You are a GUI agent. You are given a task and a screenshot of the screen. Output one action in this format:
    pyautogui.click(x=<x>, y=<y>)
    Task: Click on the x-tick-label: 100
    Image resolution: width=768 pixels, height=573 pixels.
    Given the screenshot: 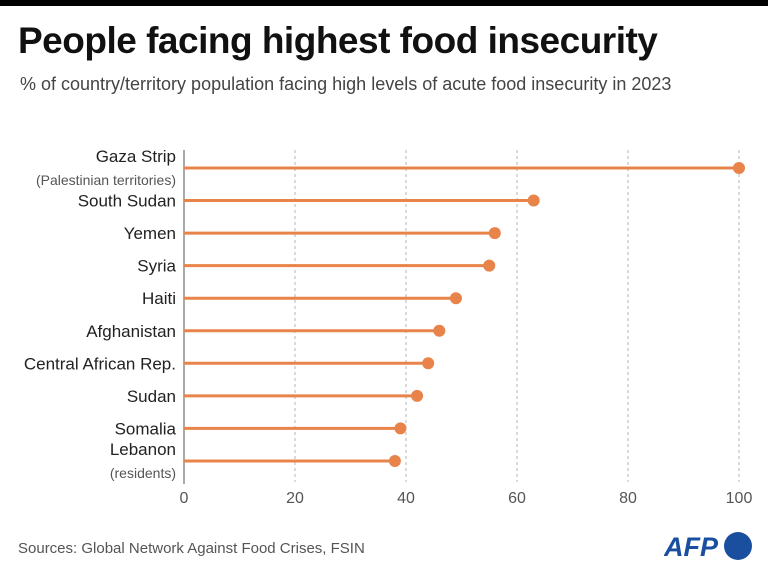 What is the action you would take?
    pyautogui.click(x=739, y=498)
    